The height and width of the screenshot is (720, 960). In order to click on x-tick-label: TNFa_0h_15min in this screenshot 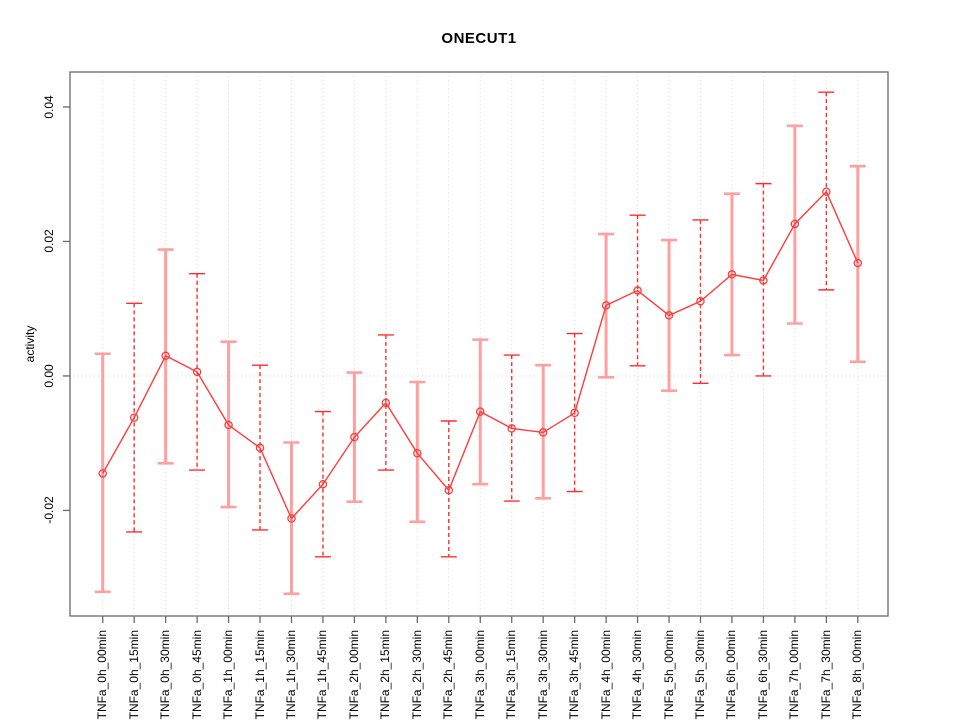, I will do `click(133, 675)`.